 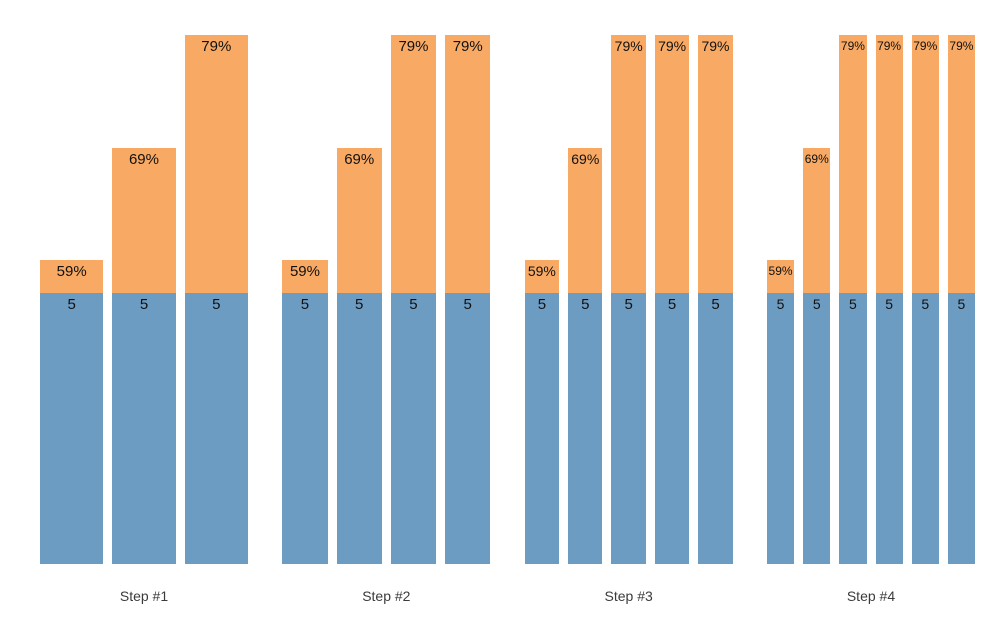 I want to click on stacked-bar-4-6: 79% 5, so click(x=961, y=299).